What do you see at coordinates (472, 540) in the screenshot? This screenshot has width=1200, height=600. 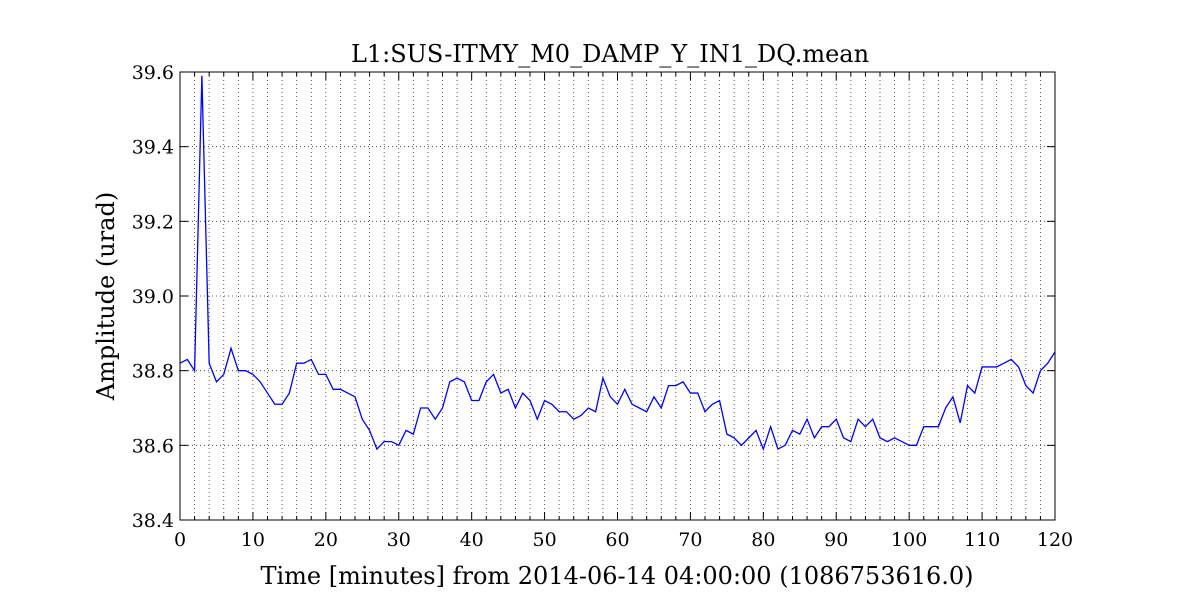 I see `x-tick-label: 40` at bounding box center [472, 540].